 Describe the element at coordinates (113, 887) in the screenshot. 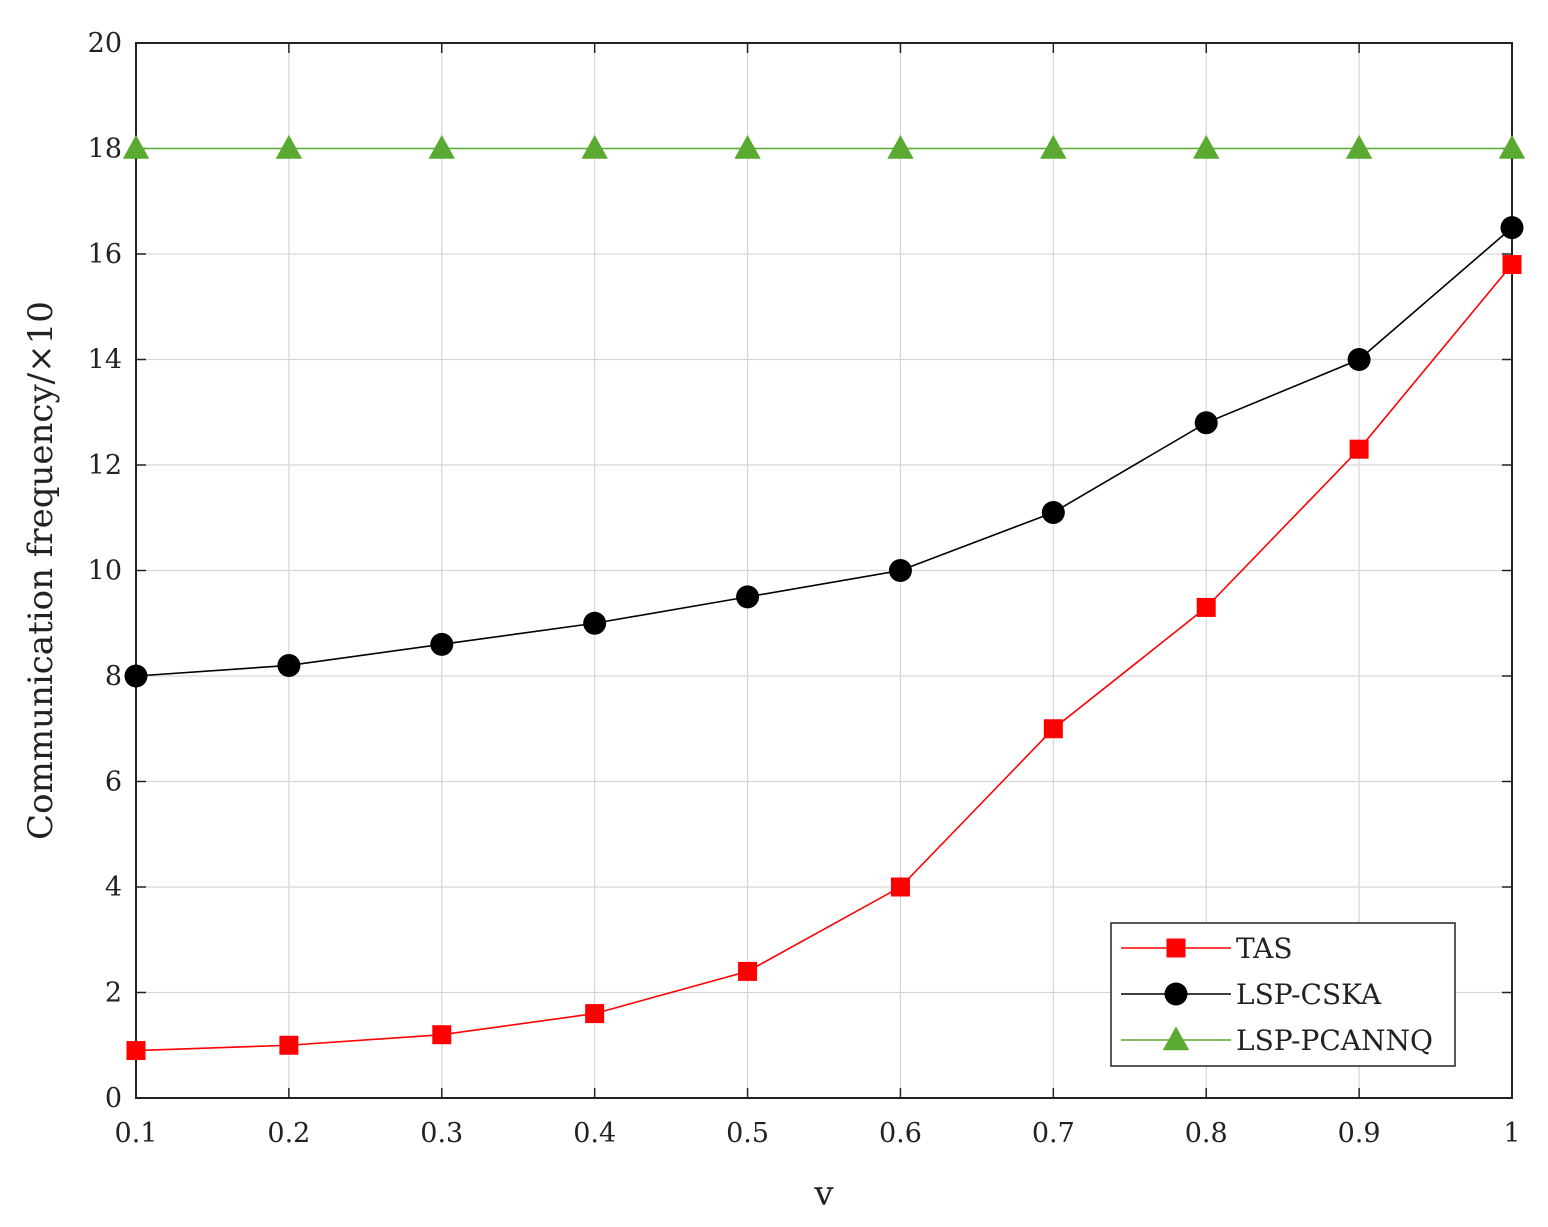

I see `y-tick-label: 4` at that location.